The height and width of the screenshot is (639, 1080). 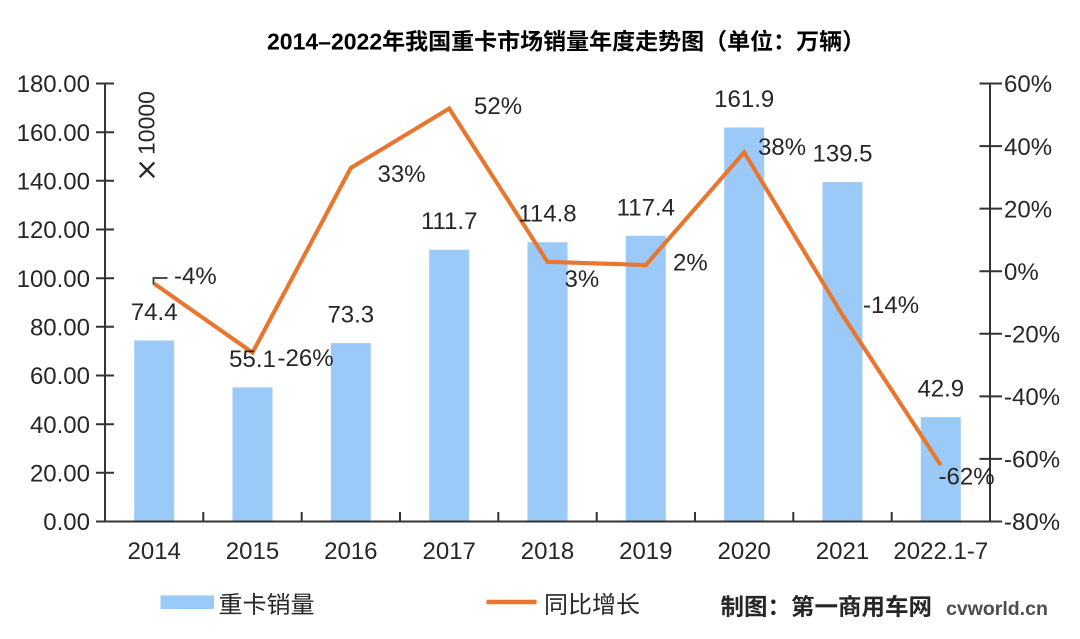 What do you see at coordinates (53, 84) in the screenshot?
I see `svg-text: 180.00` at bounding box center [53, 84].